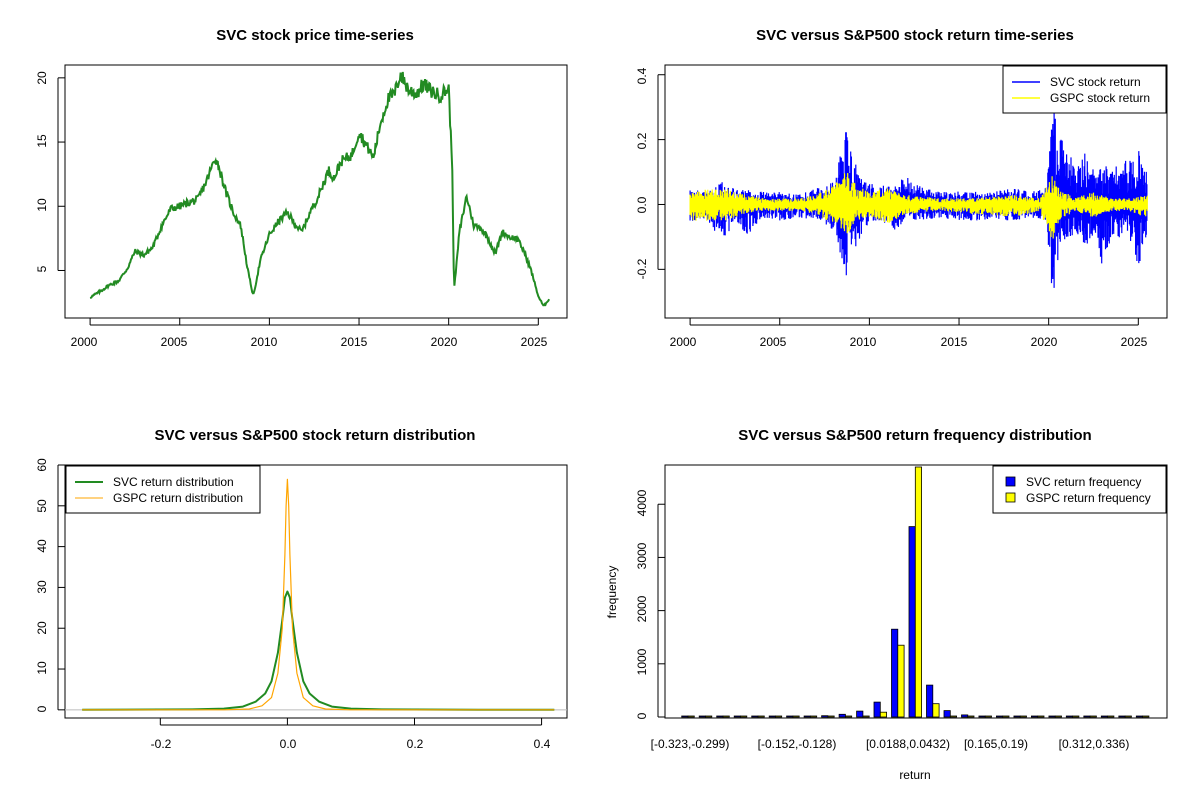  I want to click on return-density-plot-frame, so click(316, 591).